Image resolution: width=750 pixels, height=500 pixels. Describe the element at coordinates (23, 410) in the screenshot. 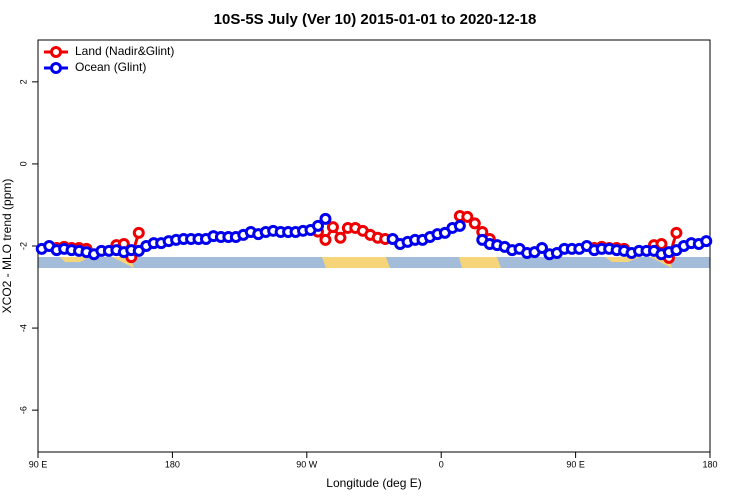

I see `y-tick-label: -6` at that location.